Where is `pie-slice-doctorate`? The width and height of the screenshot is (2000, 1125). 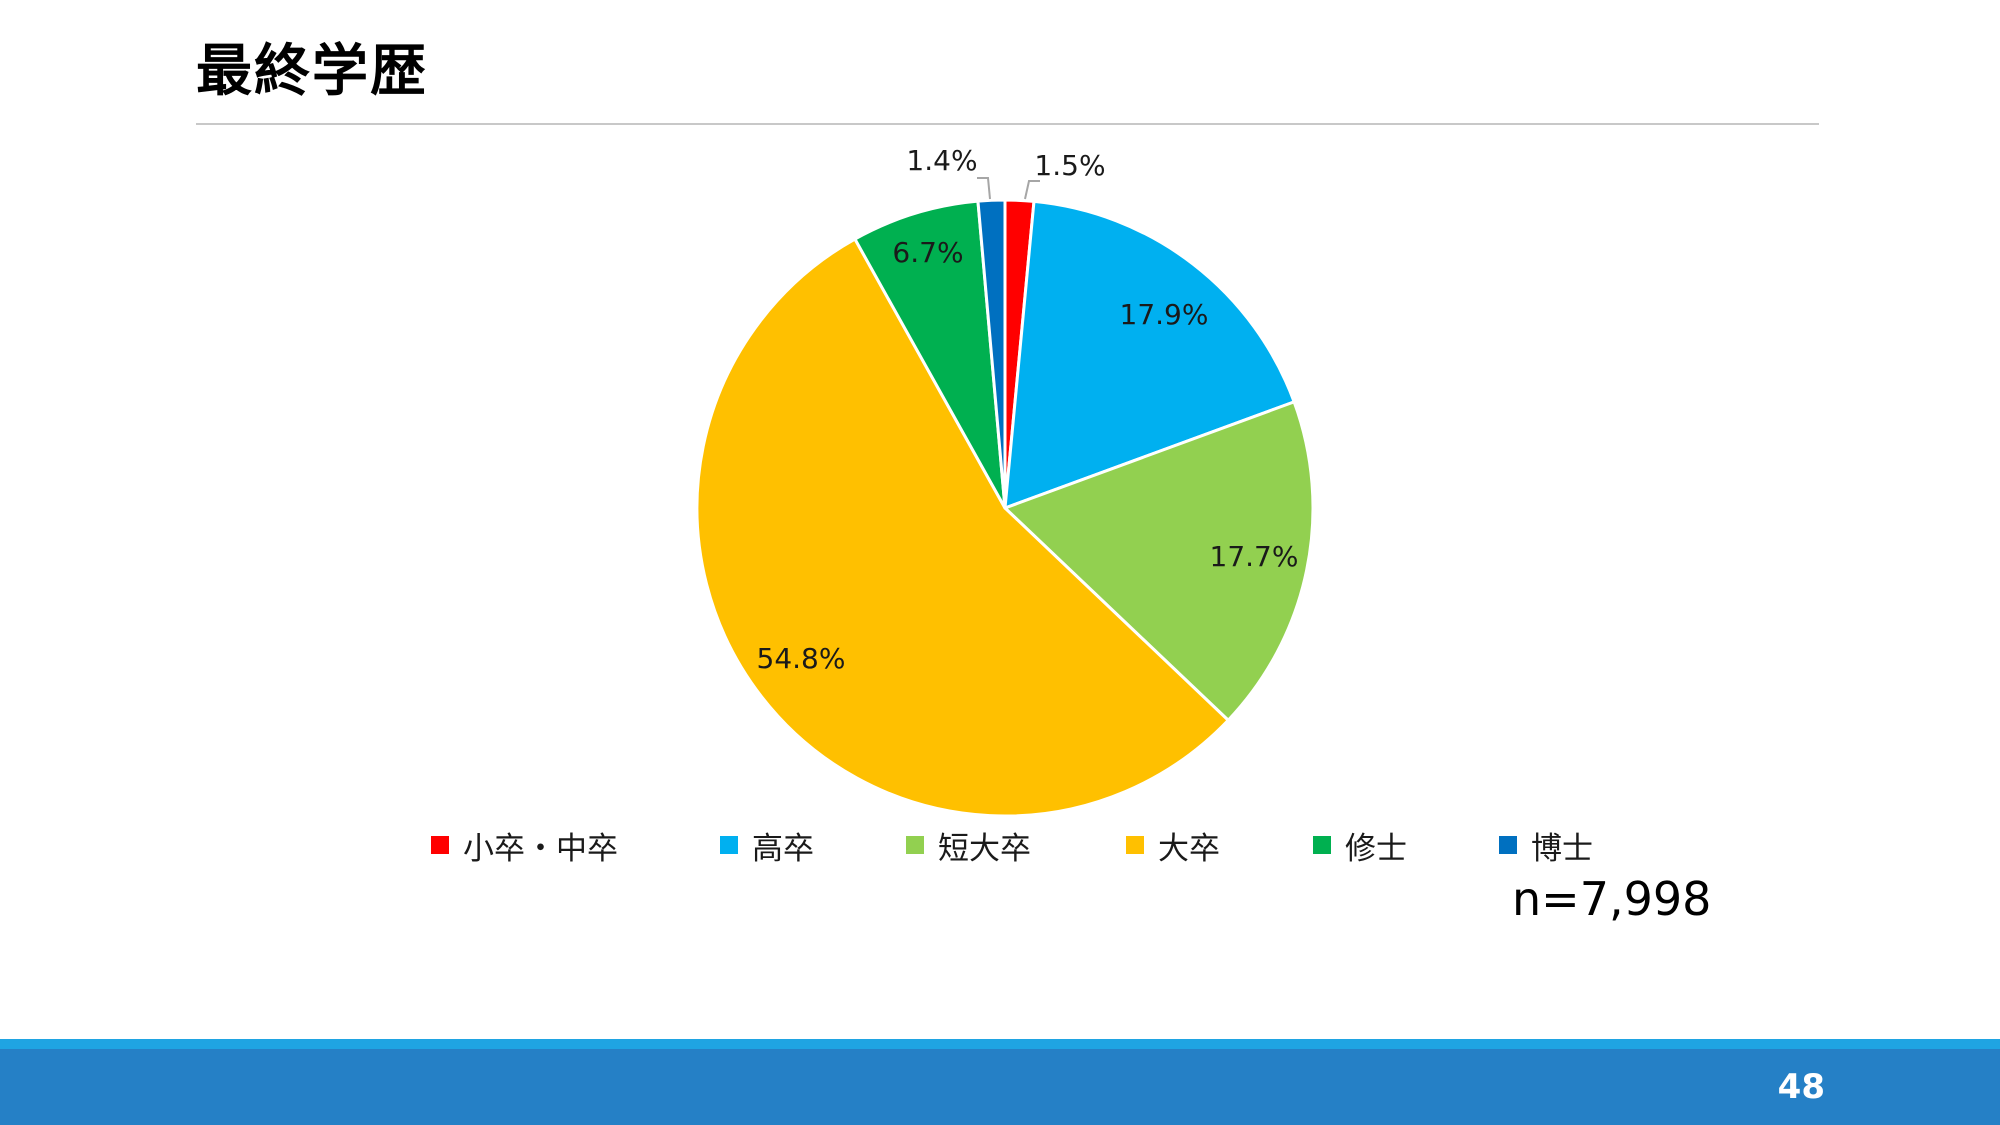
pie-slice-doctorate is located at coordinates (991, 354).